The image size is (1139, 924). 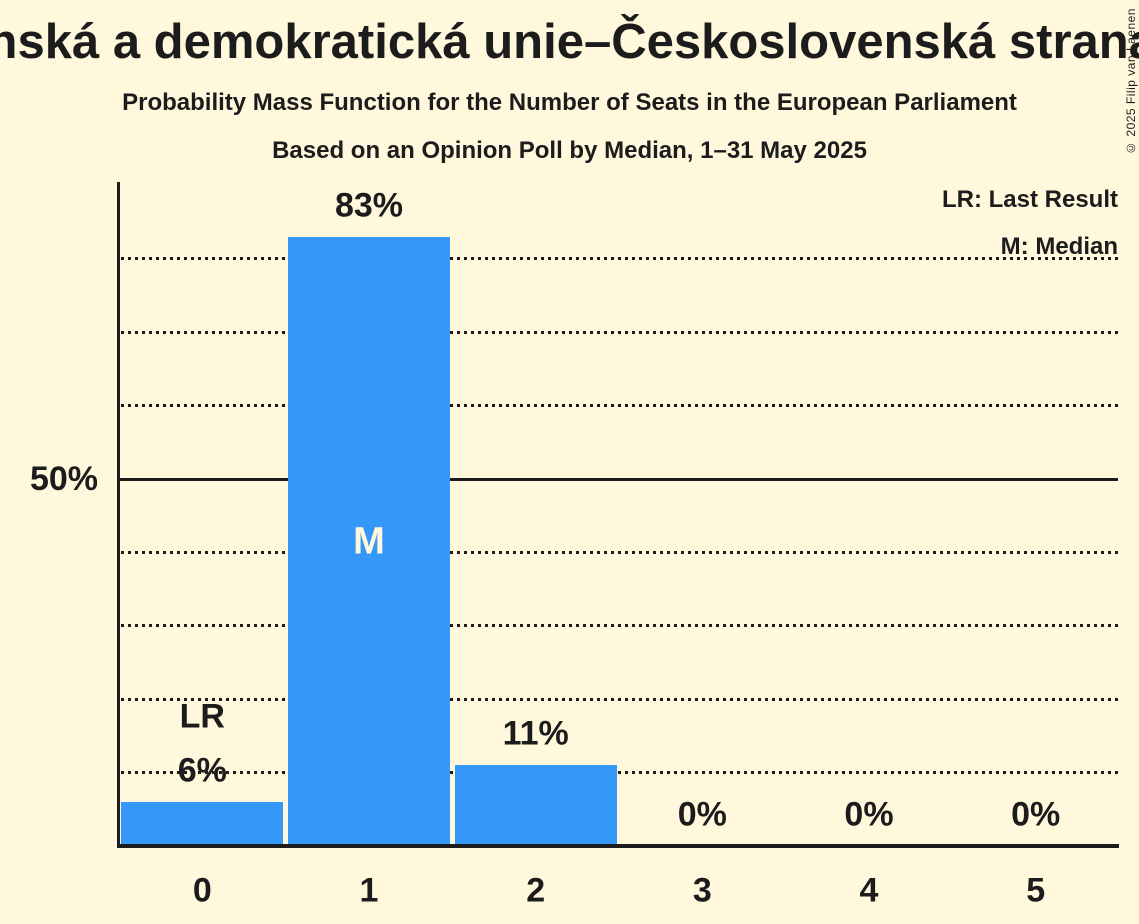 I want to click on median-marker-label: M, so click(x=369, y=541).